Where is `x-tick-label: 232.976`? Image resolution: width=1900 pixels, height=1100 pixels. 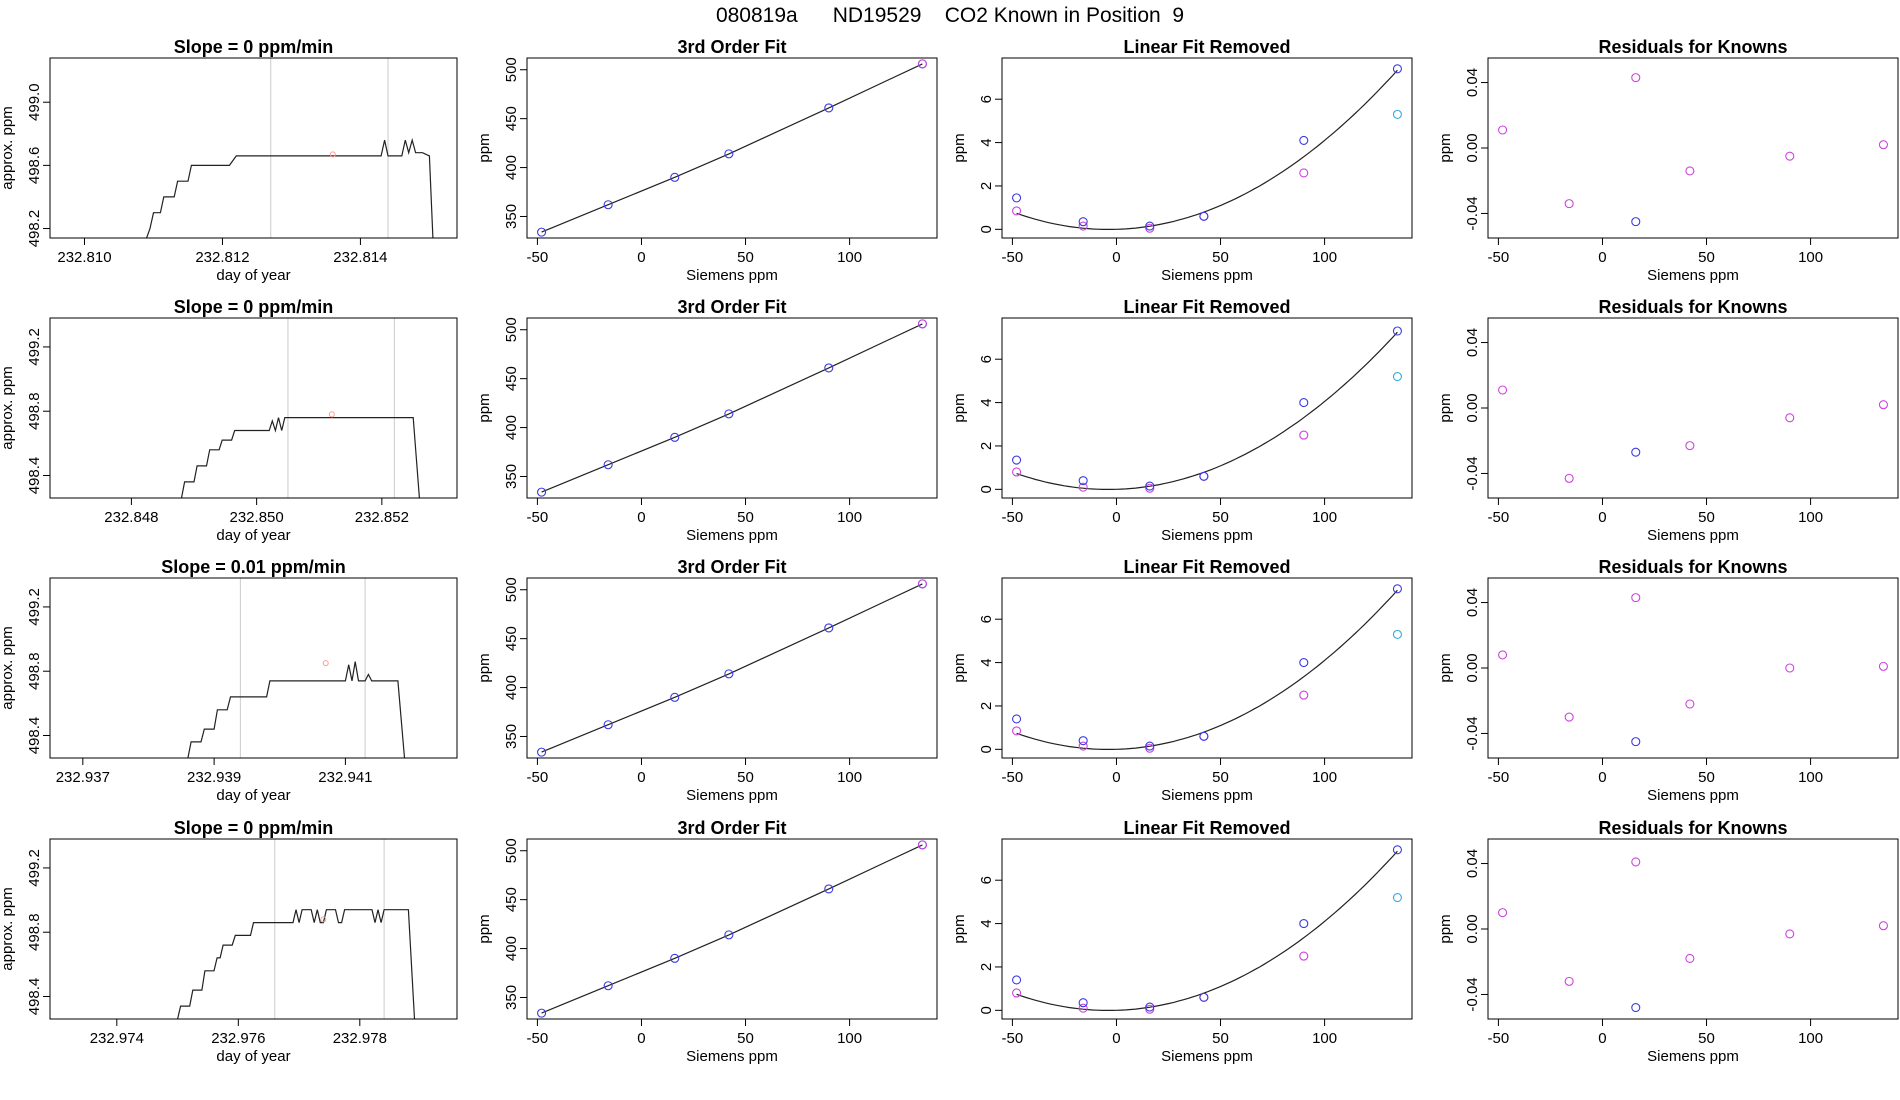 x-tick-label: 232.976 is located at coordinates (238, 1038).